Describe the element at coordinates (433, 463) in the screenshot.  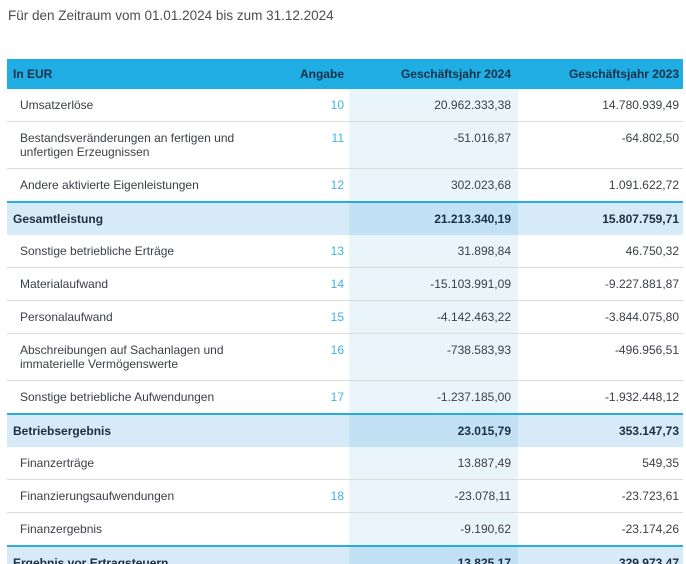
I see `value-2024: 13.887,49` at that location.